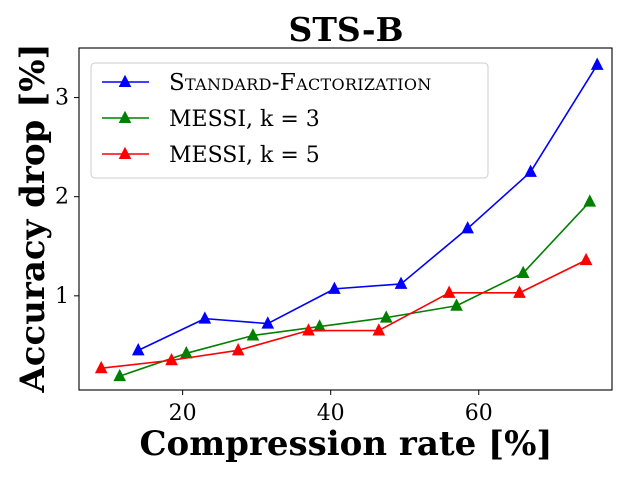  I want to click on y-tick-label: 3, so click(62, 98).